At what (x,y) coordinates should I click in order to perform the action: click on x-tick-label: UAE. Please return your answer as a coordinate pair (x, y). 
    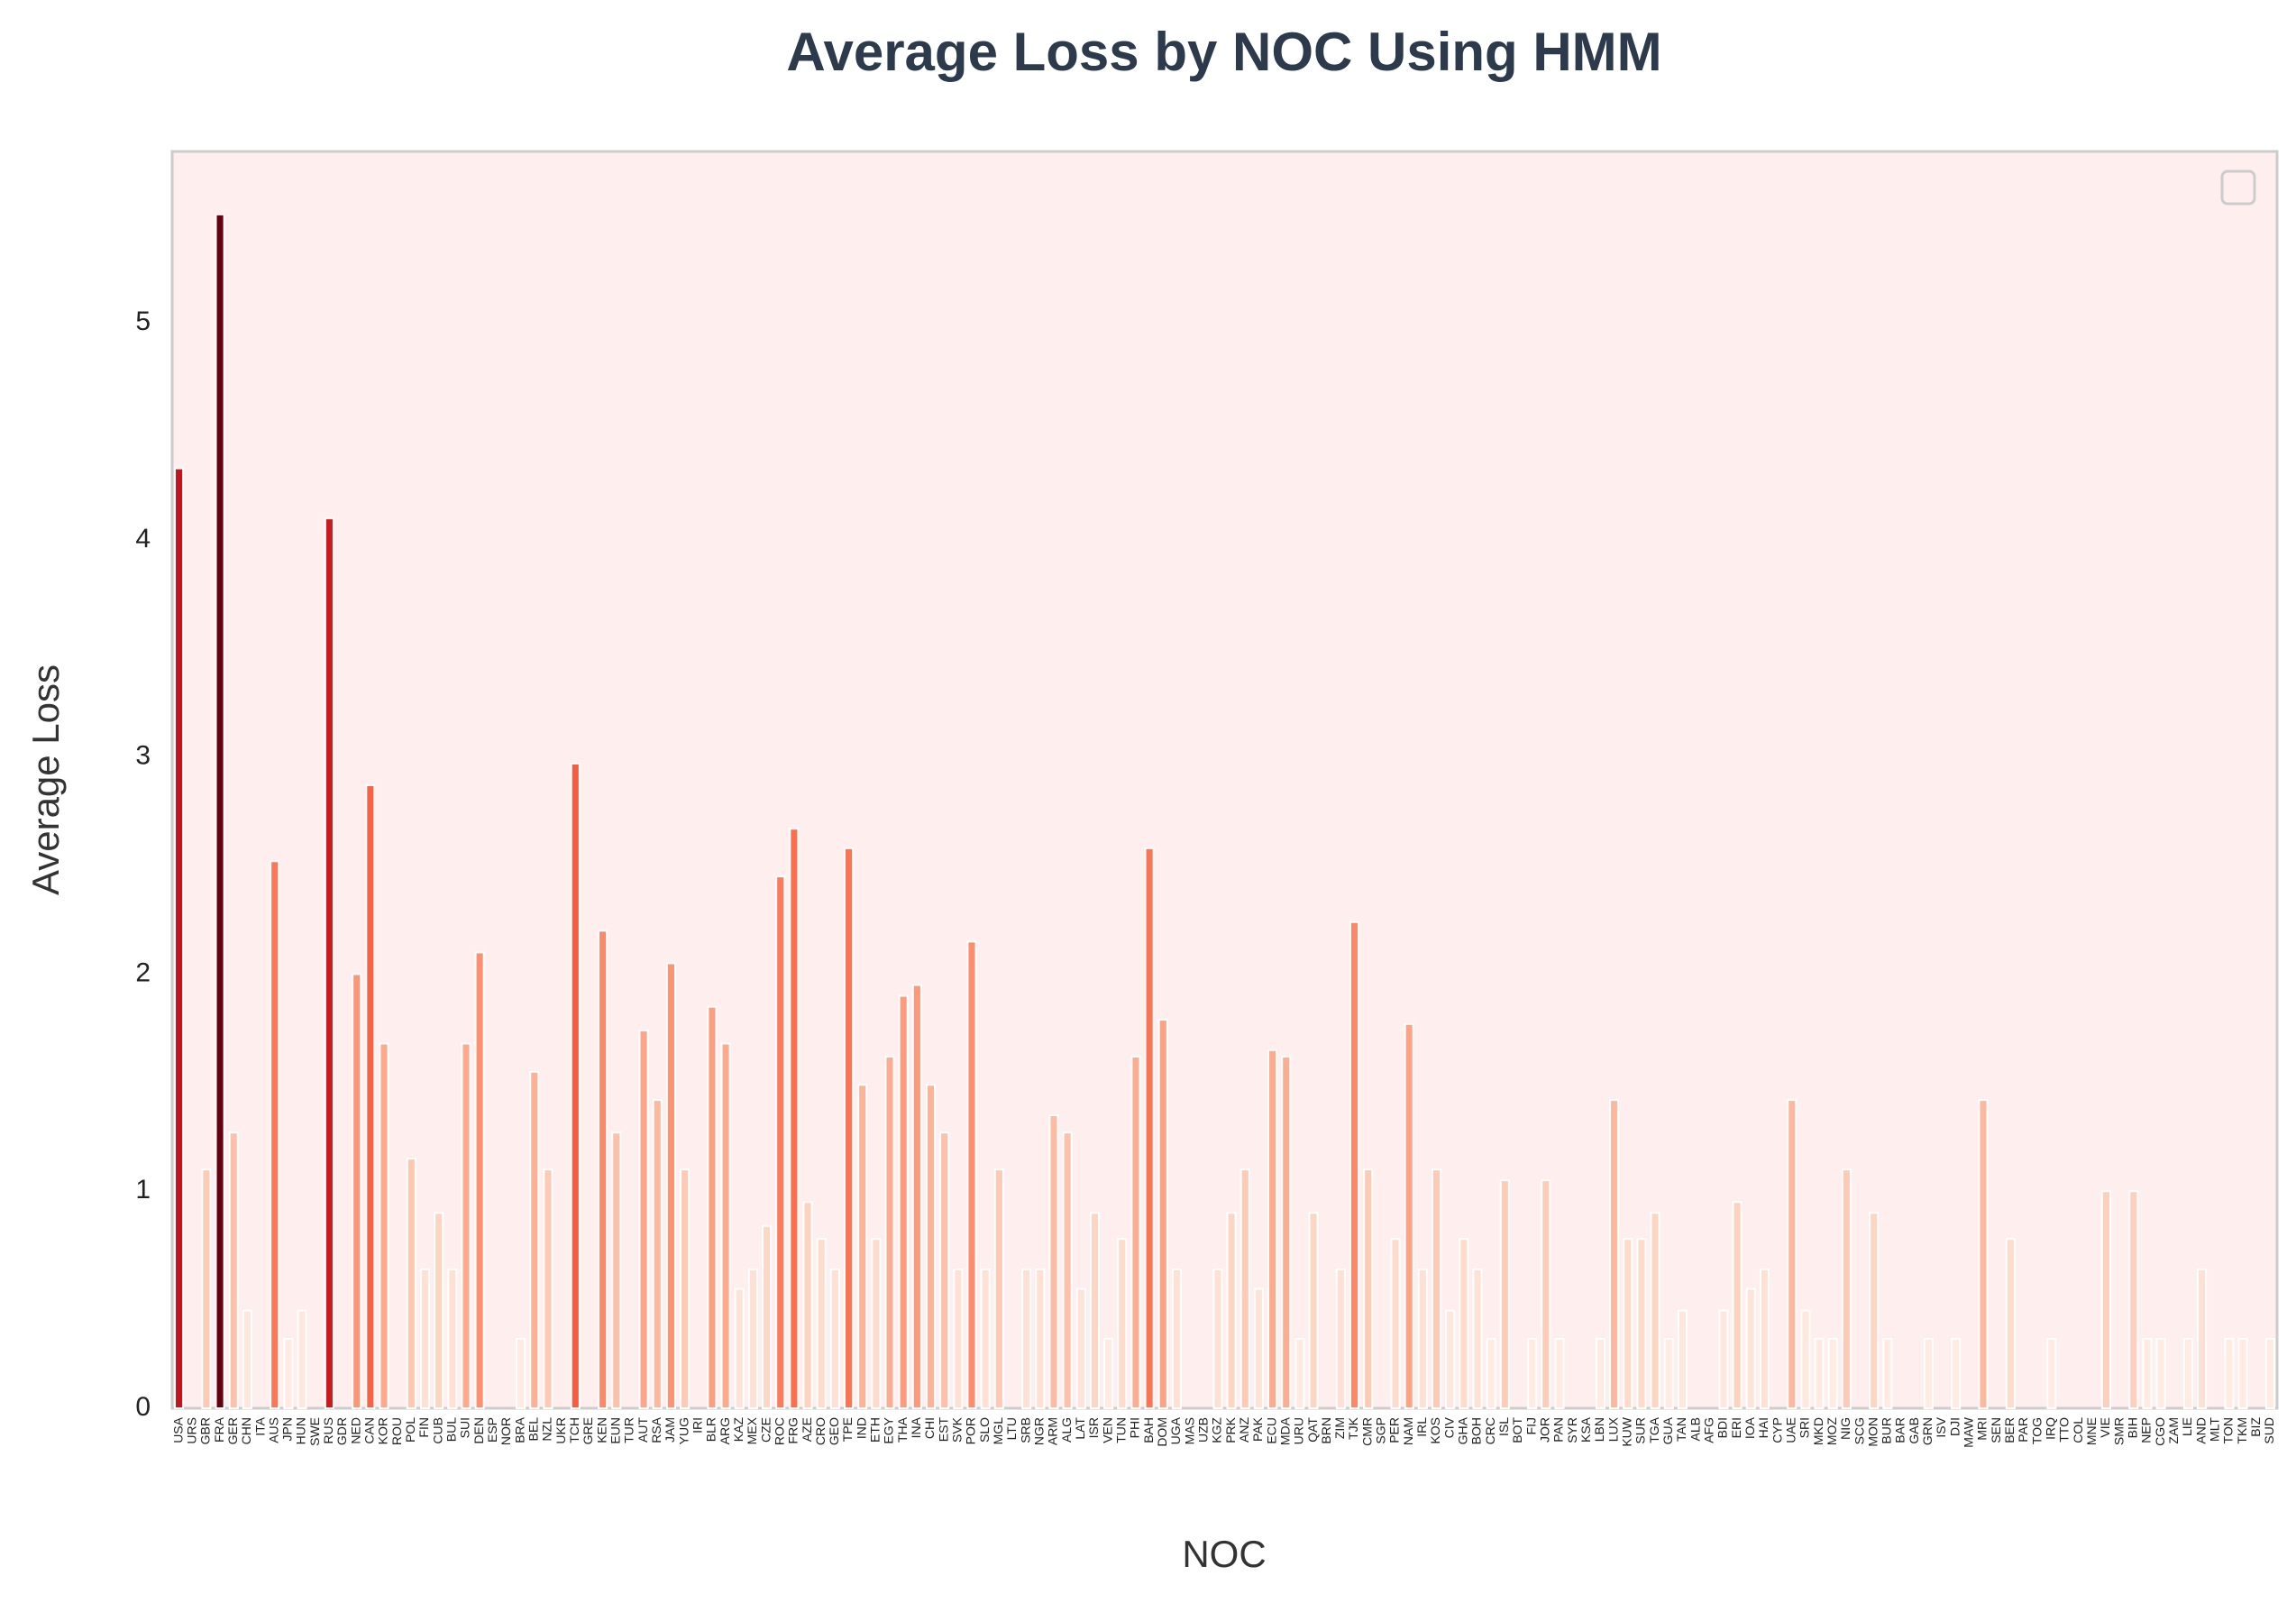
    Looking at the image, I should click on (1790, 1430).